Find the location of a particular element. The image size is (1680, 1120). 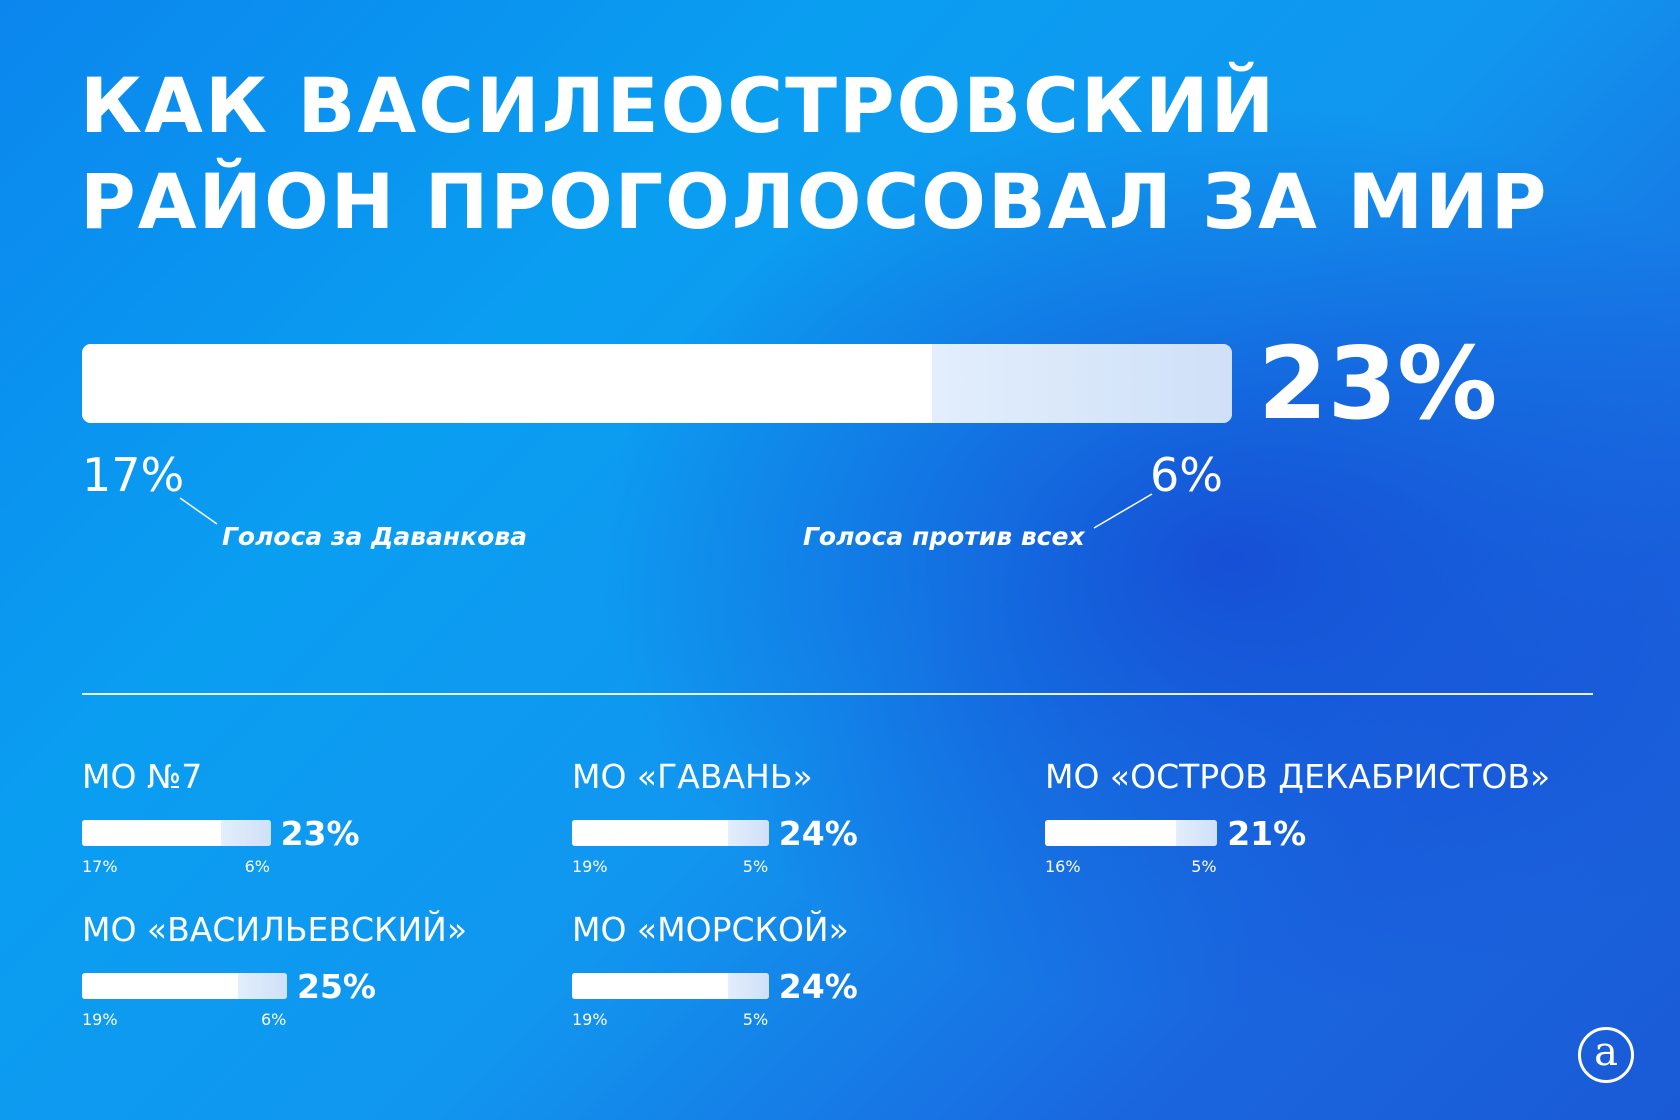

district-total-value: 25% is located at coordinates (336, 986).